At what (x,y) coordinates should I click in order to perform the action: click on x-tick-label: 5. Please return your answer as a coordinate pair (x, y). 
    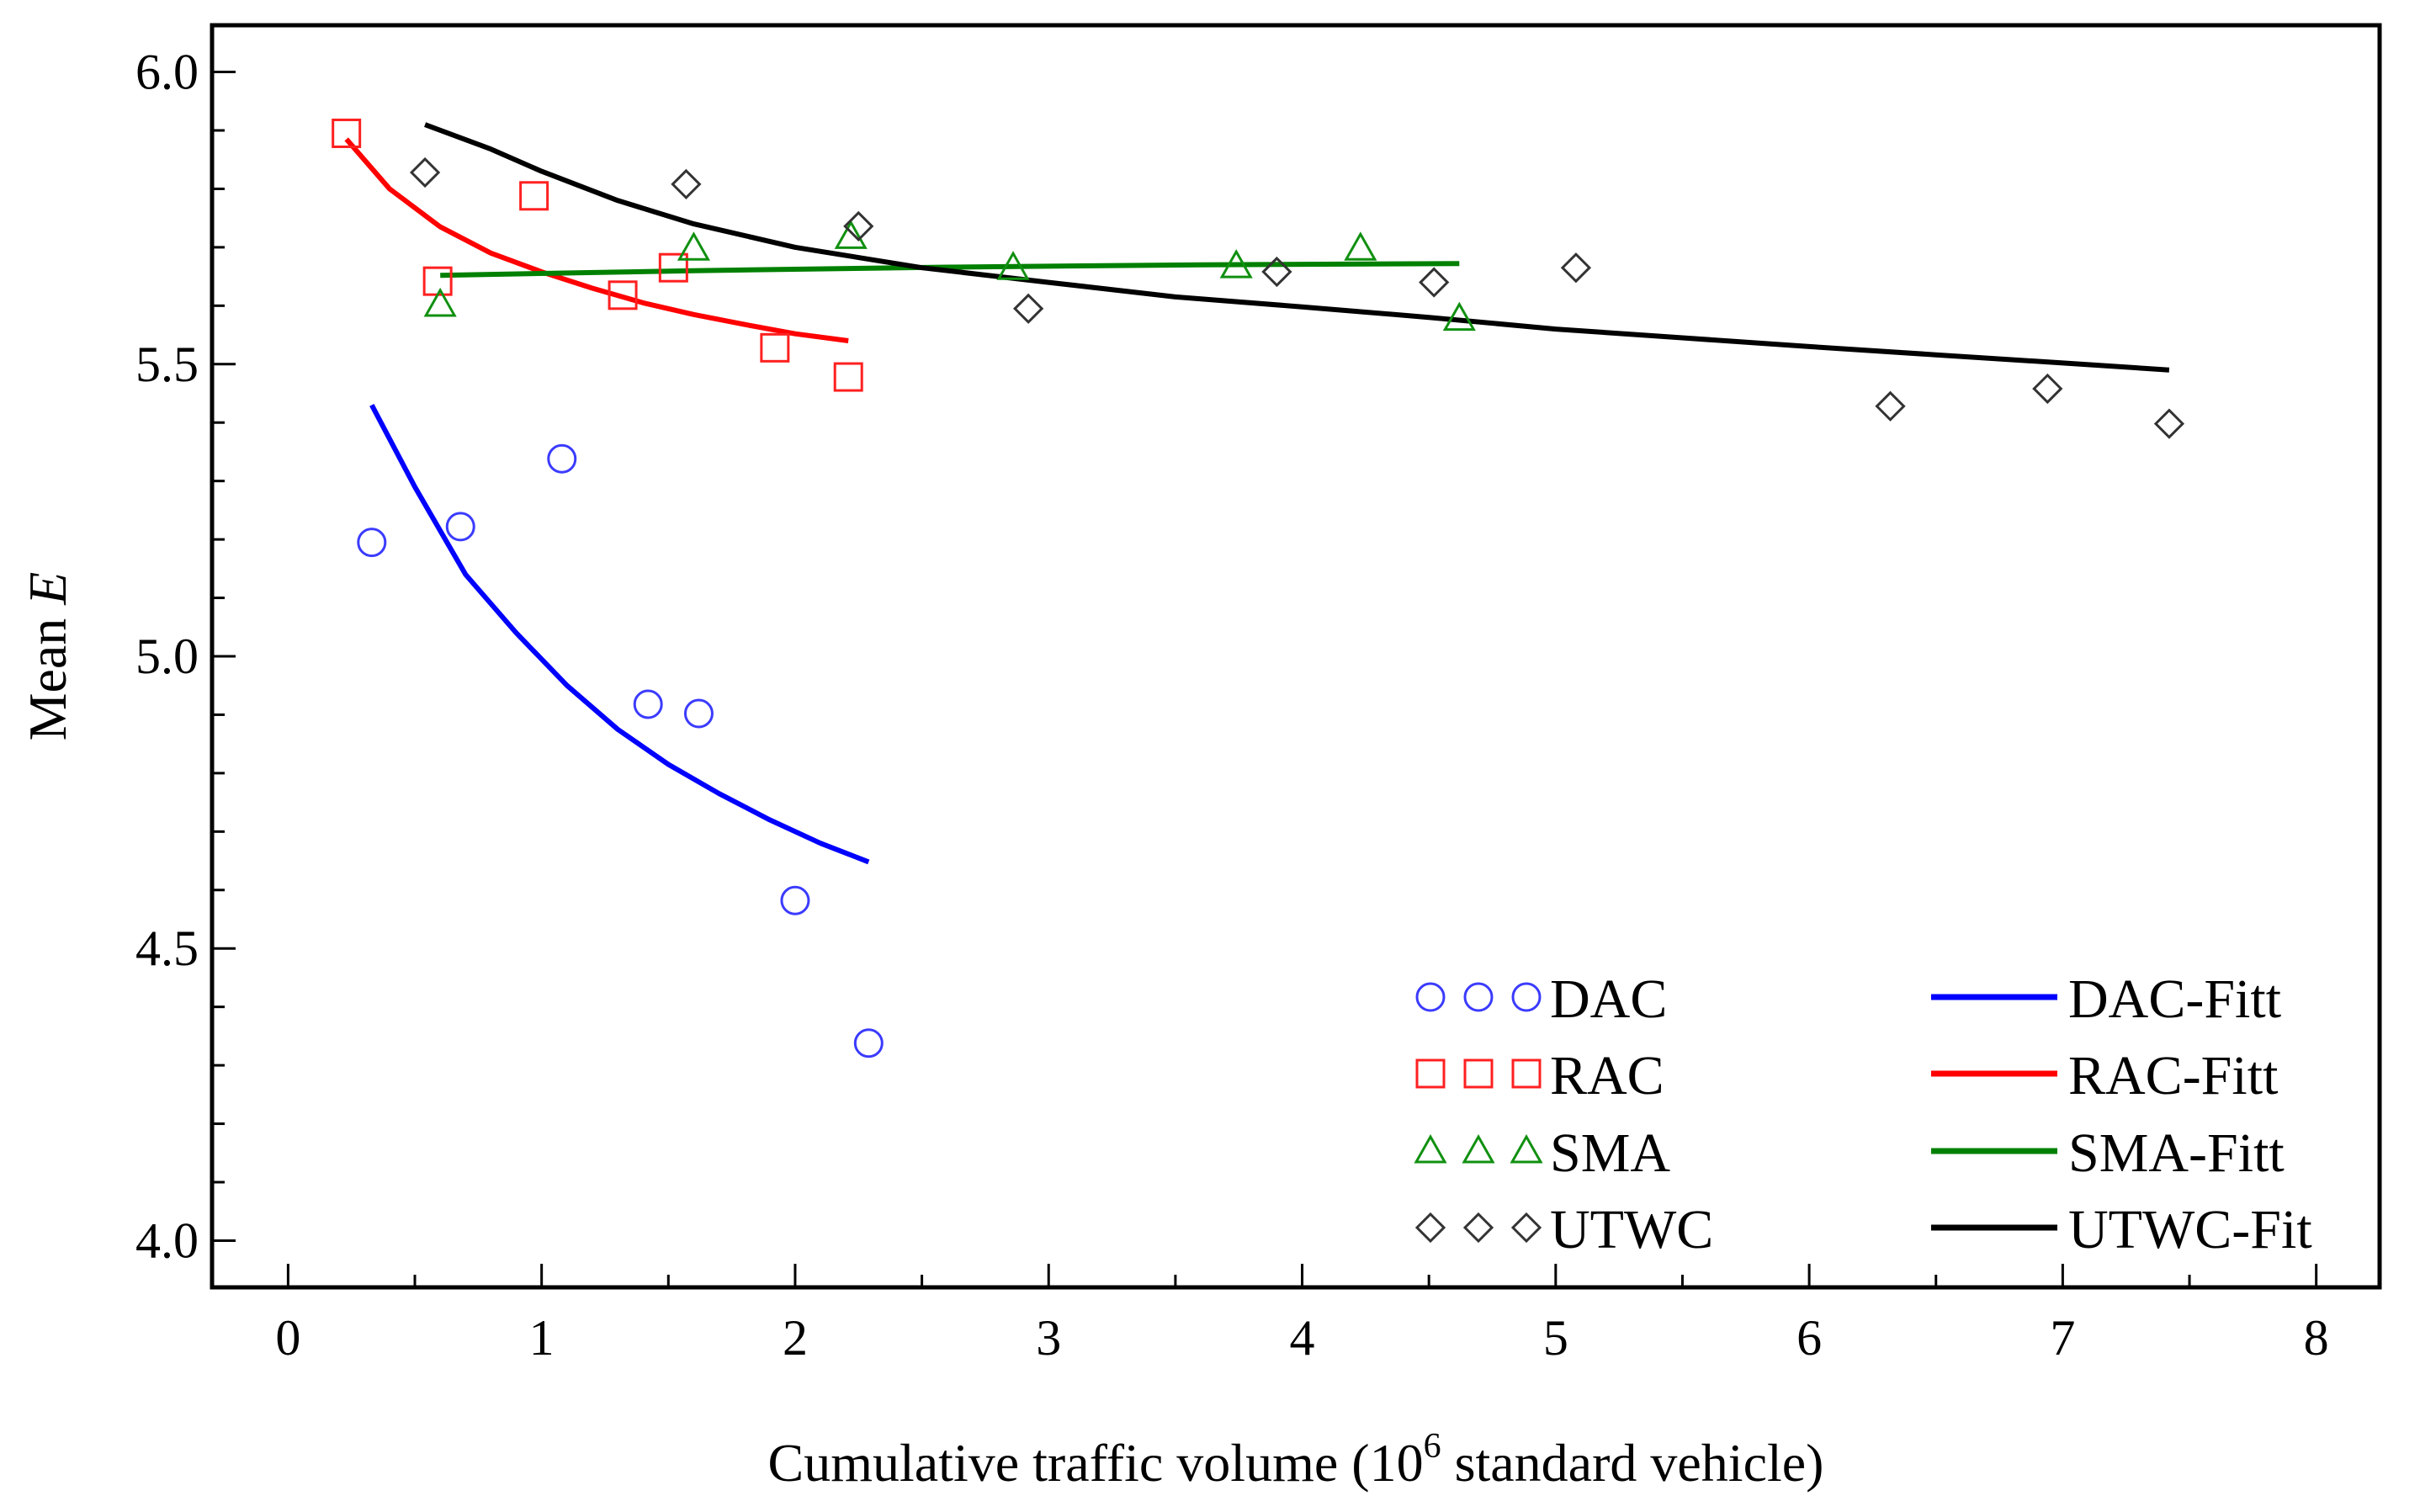
    Looking at the image, I should click on (1556, 1338).